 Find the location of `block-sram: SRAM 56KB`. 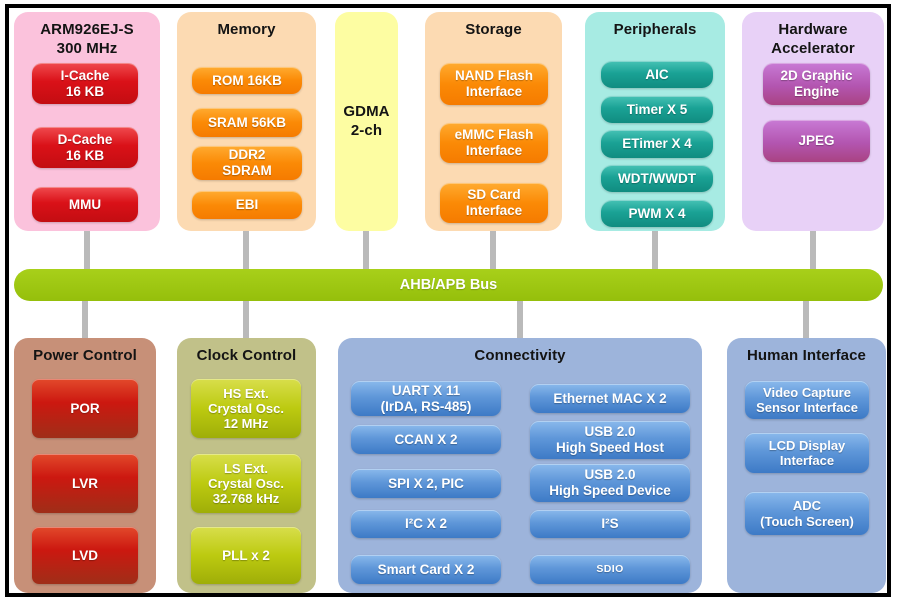

block-sram: SRAM 56KB is located at coordinates (247, 122).